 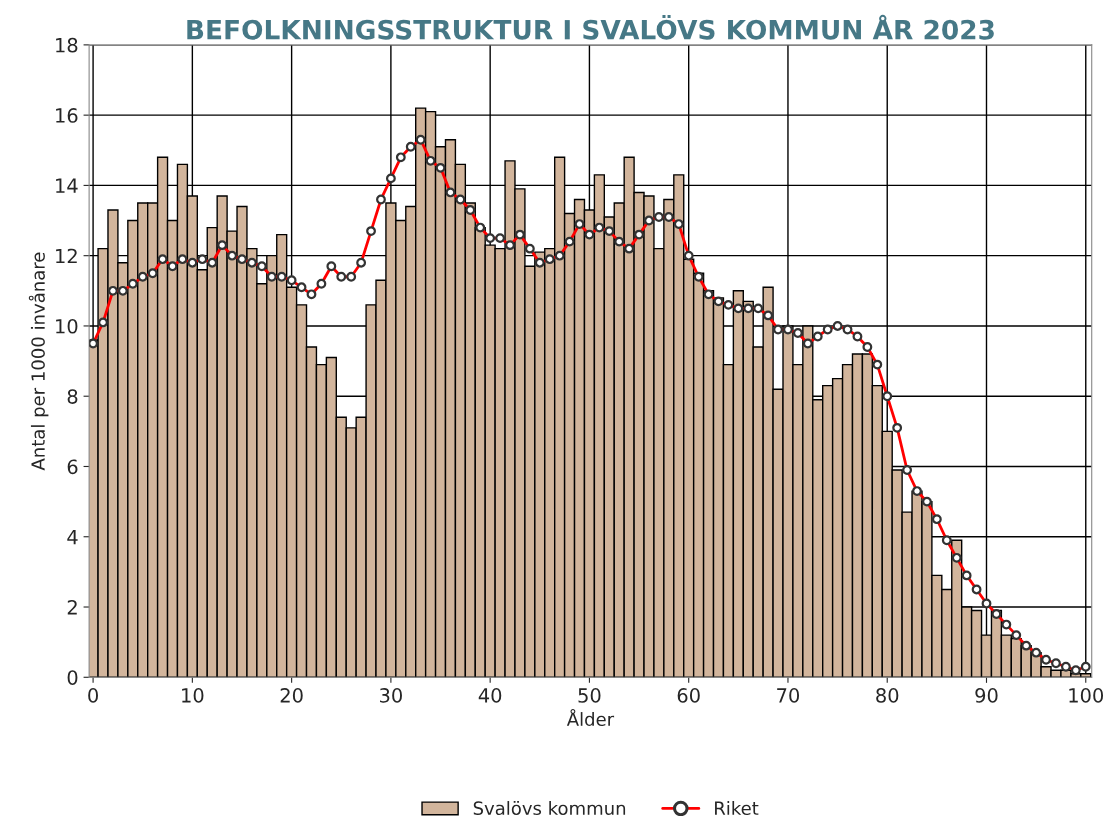 I want to click on y-tick-label: 6, so click(x=72, y=467).